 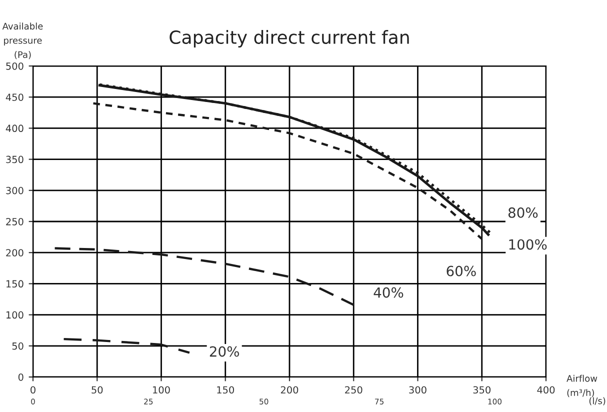 I want to click on series-label: 80%, so click(x=523, y=212).